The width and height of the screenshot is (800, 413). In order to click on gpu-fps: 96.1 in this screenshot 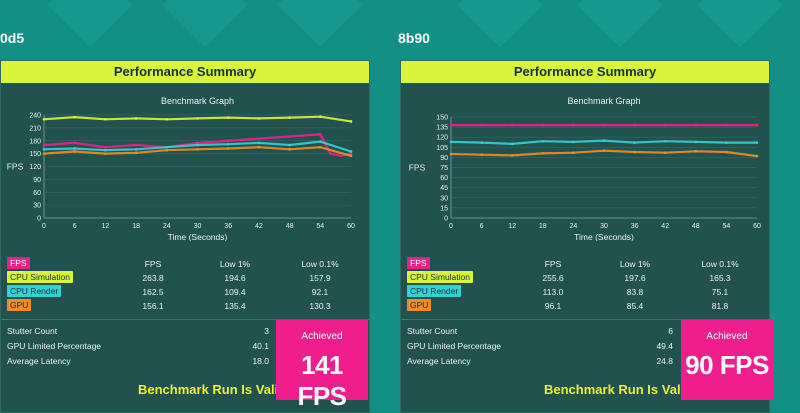, I will do `click(553, 306)`.